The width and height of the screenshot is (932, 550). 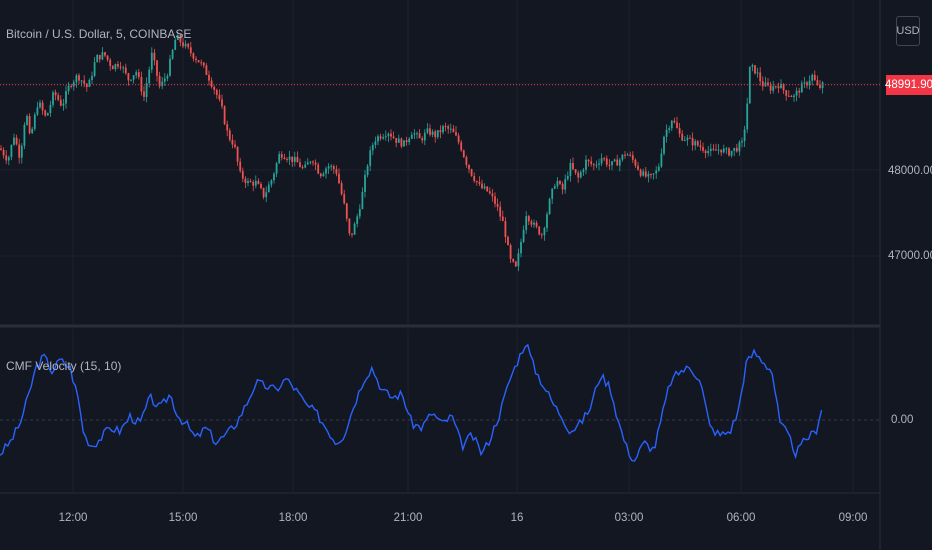 I want to click on indicator-tick-label: 0.00, so click(x=902, y=420).